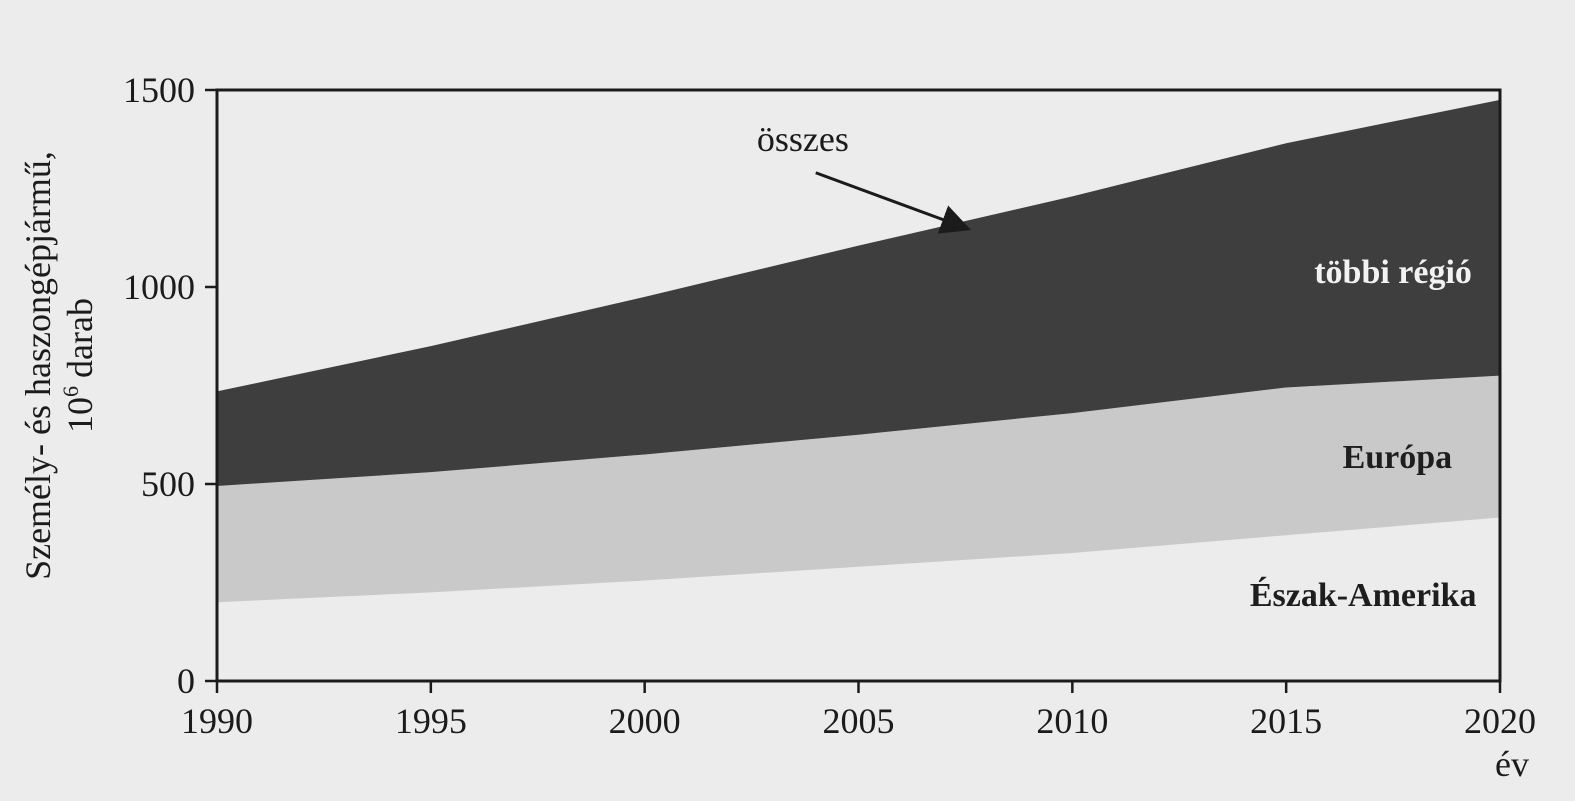 This screenshot has height=801, width=1575. What do you see at coordinates (431, 721) in the screenshot?
I see `x-tick-label: 1995` at bounding box center [431, 721].